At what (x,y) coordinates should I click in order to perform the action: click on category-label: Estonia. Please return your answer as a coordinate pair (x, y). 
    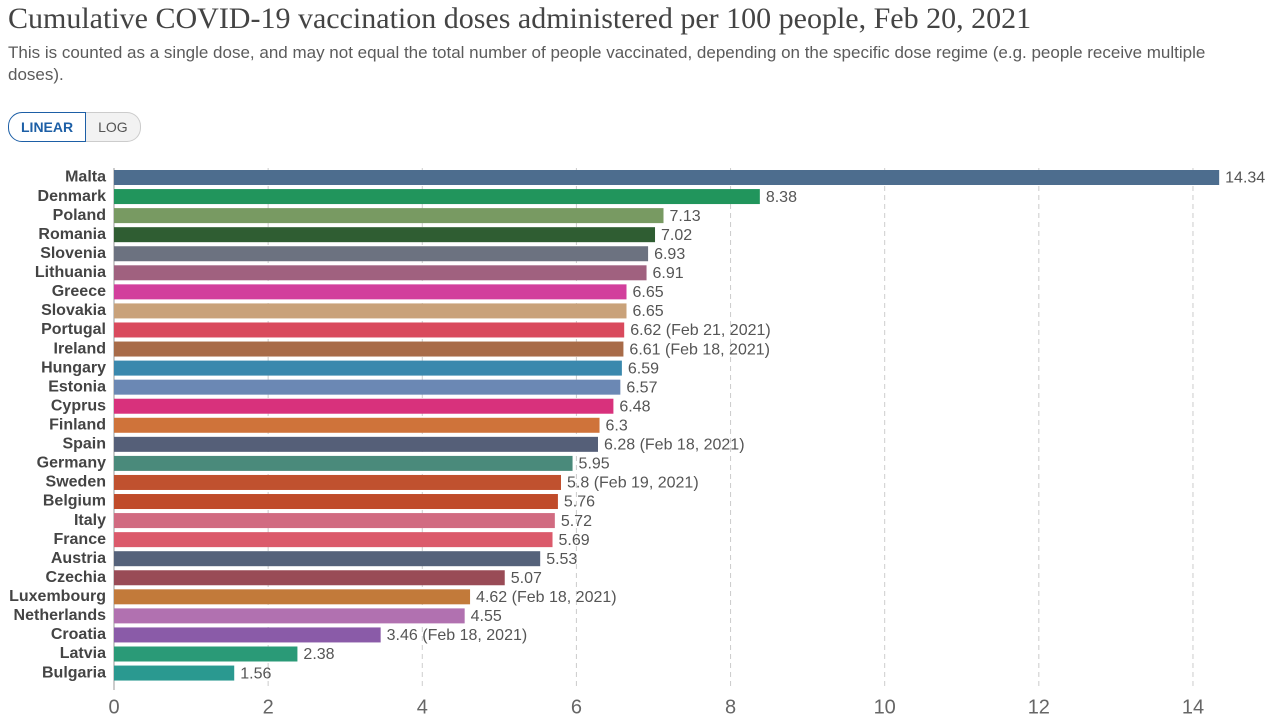
    Looking at the image, I should click on (77, 386).